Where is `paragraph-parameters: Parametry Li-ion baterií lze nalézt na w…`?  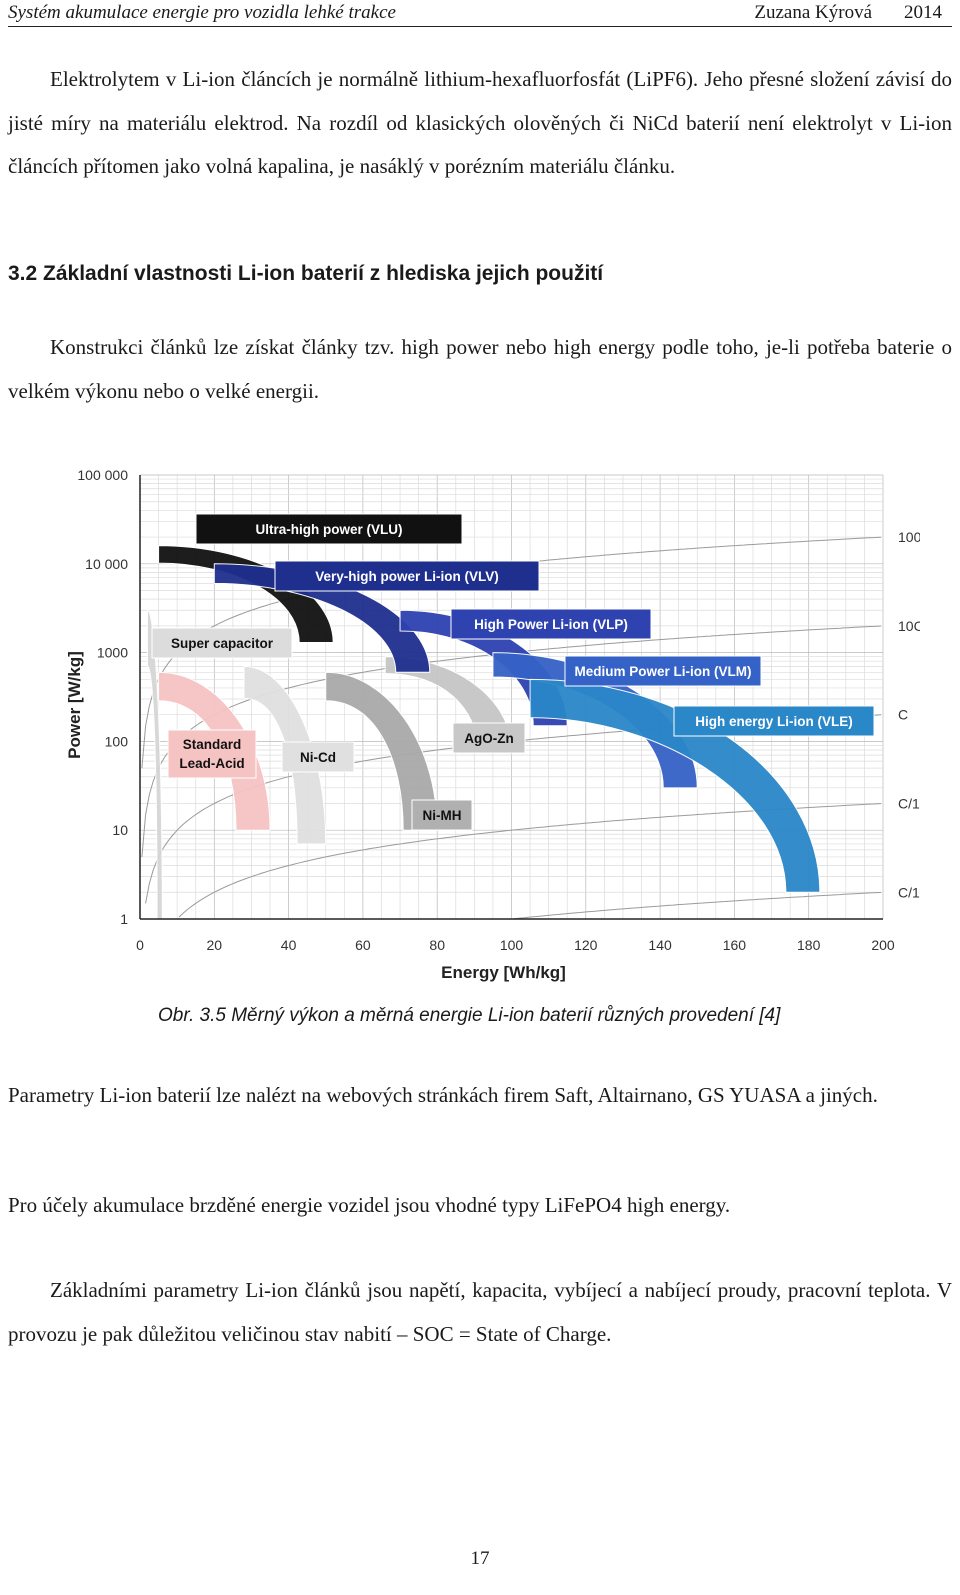 paragraph-parameters: Parametry Li-ion baterií lze nalézt na w… is located at coordinates (443, 1095).